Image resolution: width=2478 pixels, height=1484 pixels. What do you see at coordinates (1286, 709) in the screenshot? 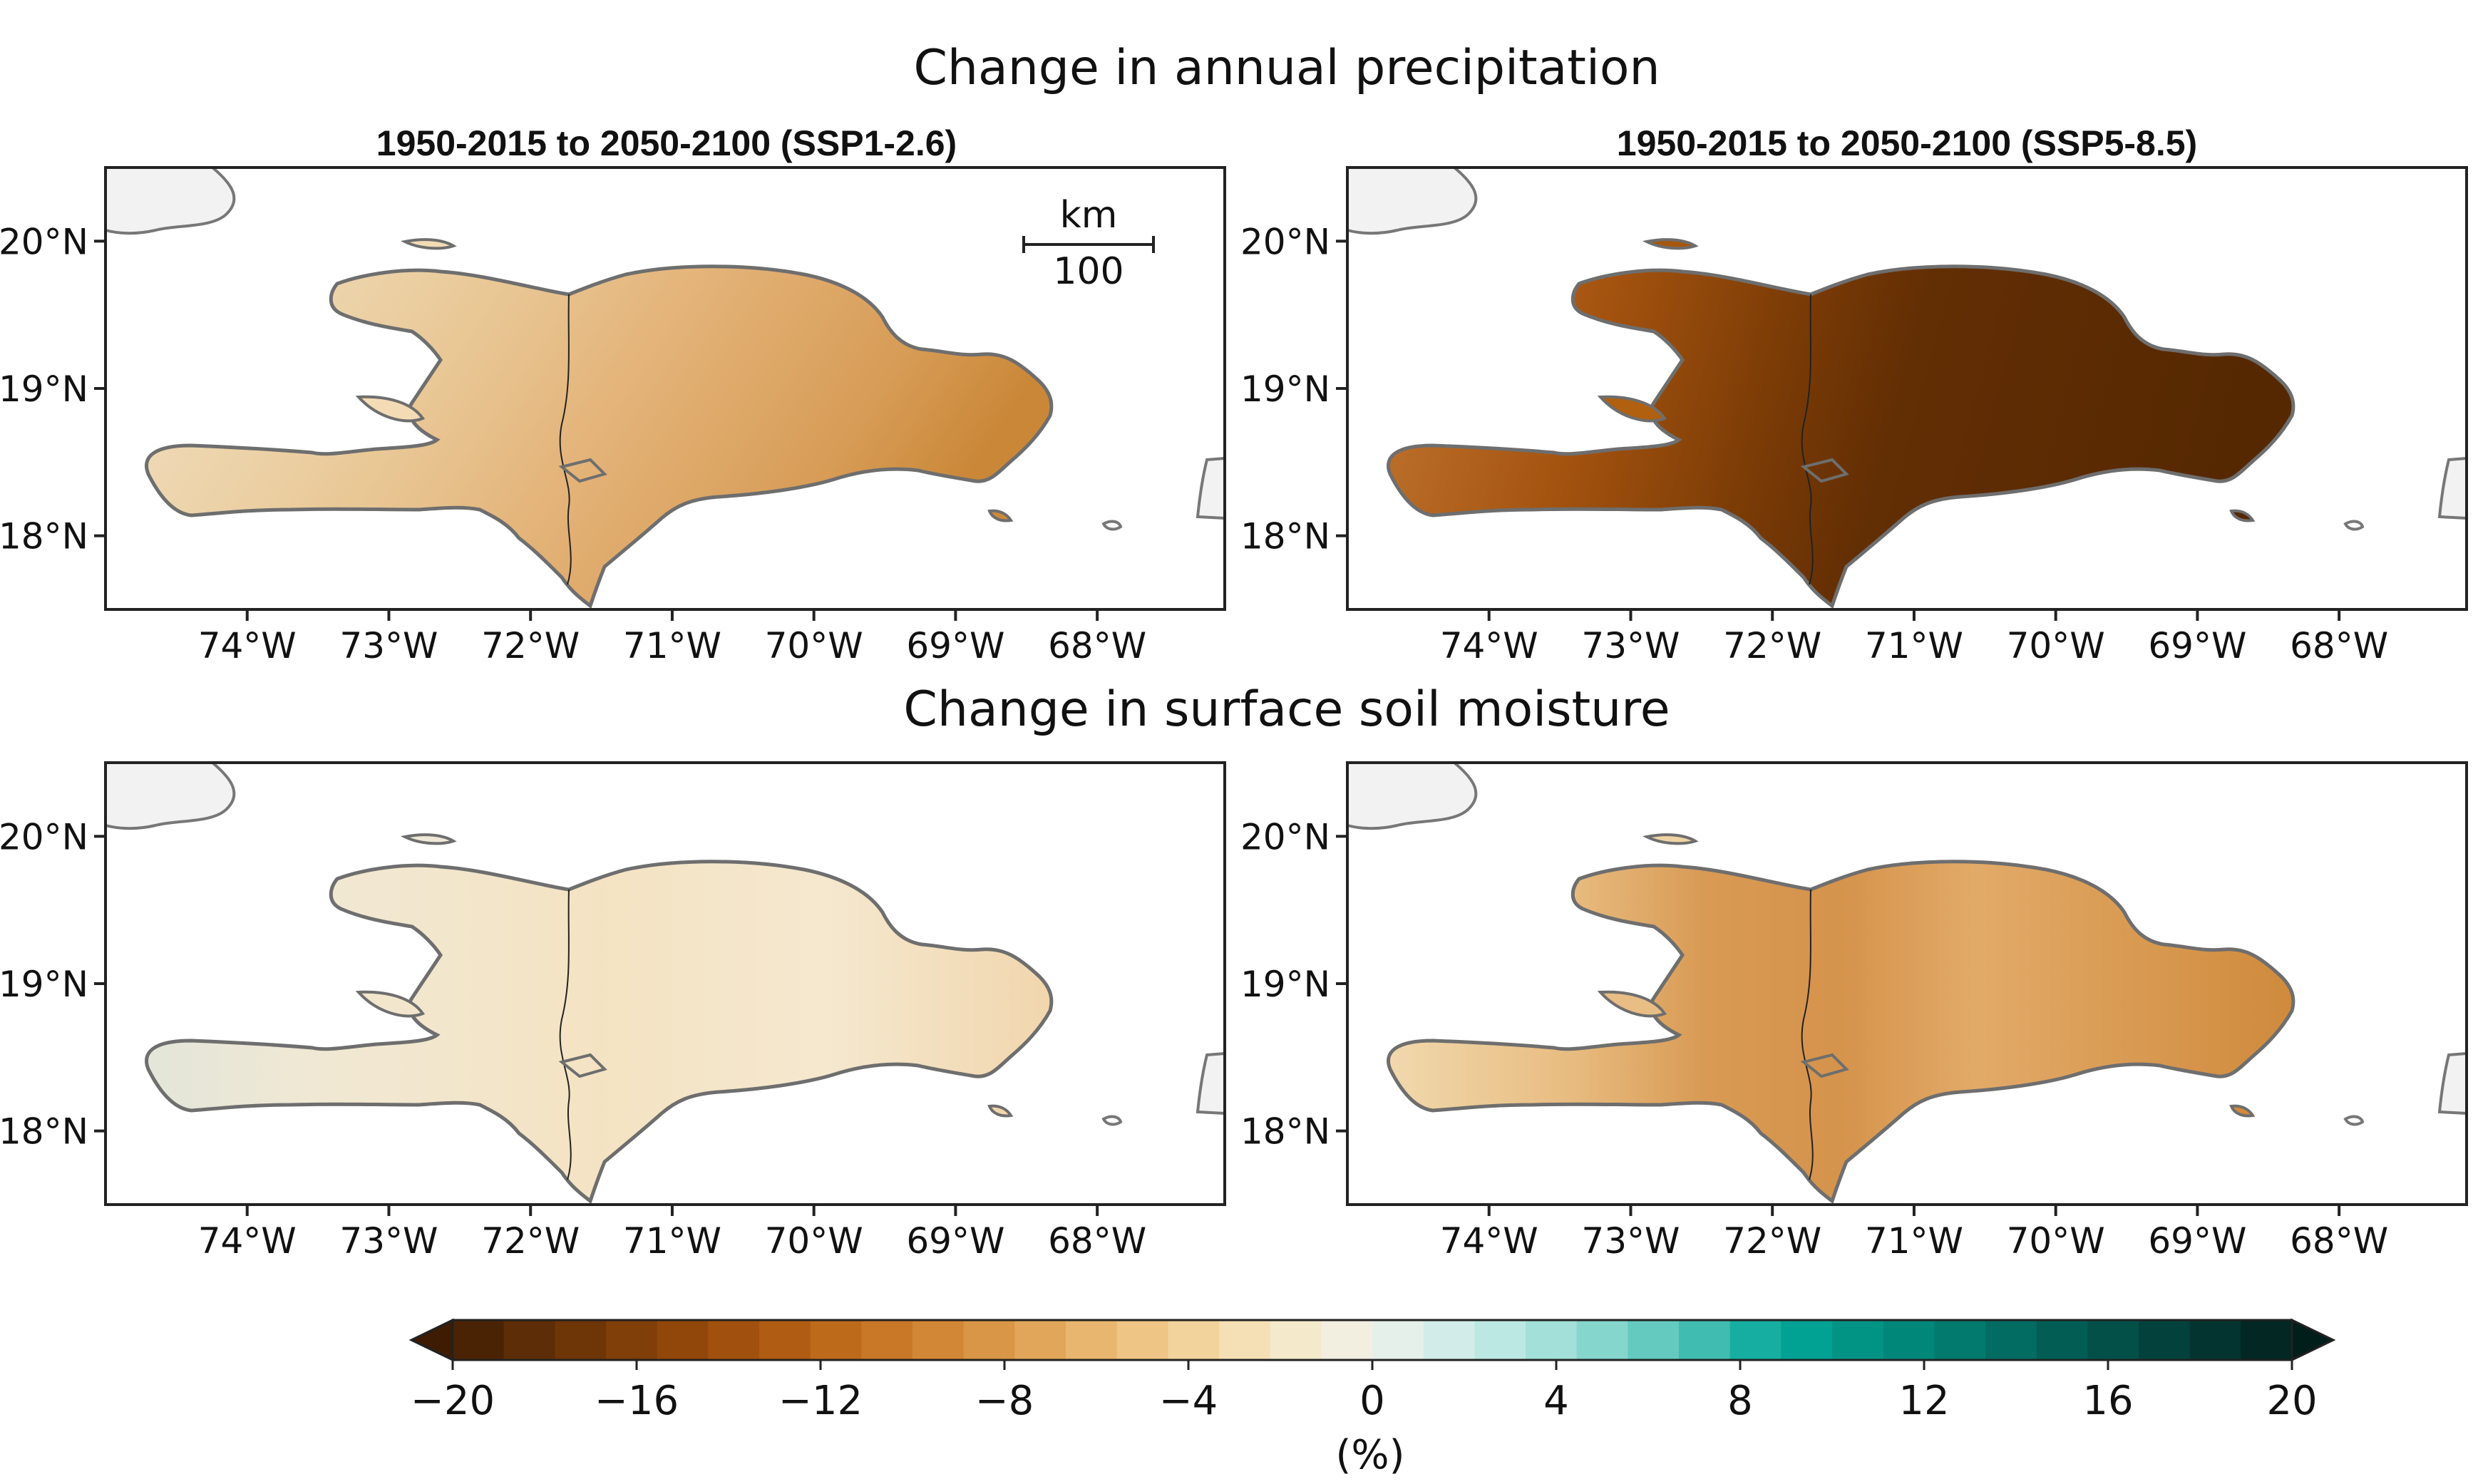
I see `row-title-soil-moisture: Change in surface soil moisture` at bounding box center [1286, 709].